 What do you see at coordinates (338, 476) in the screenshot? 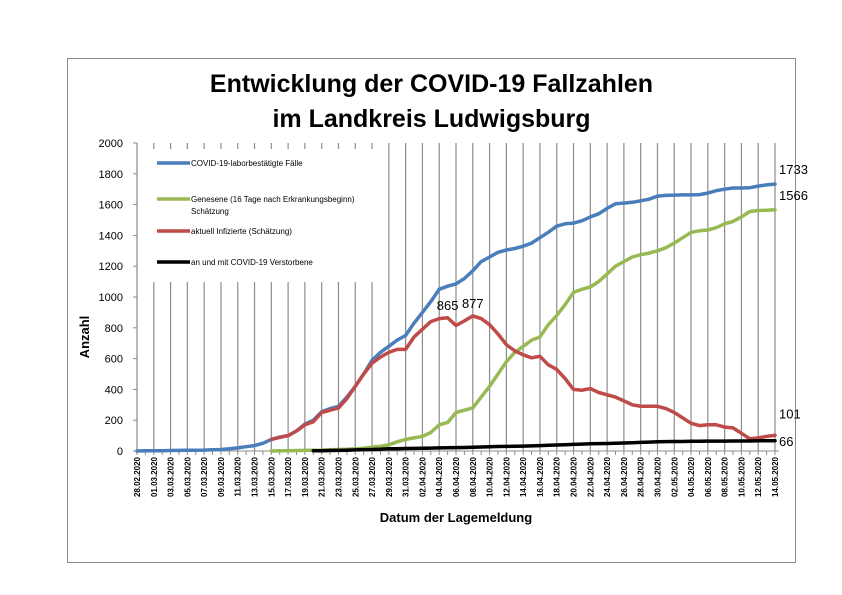
I see `x-tick-label: 23.03.2020` at bounding box center [338, 476].